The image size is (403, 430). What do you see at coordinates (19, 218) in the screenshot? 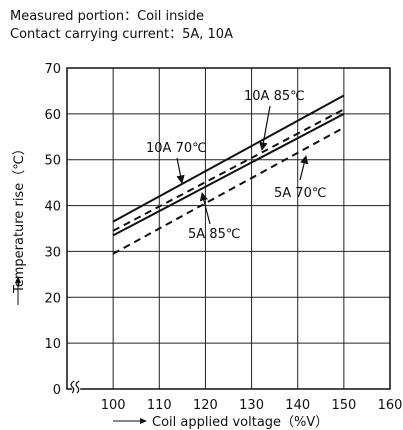
I see `y-axis-label: Temperature rise（℃）` at bounding box center [19, 218].